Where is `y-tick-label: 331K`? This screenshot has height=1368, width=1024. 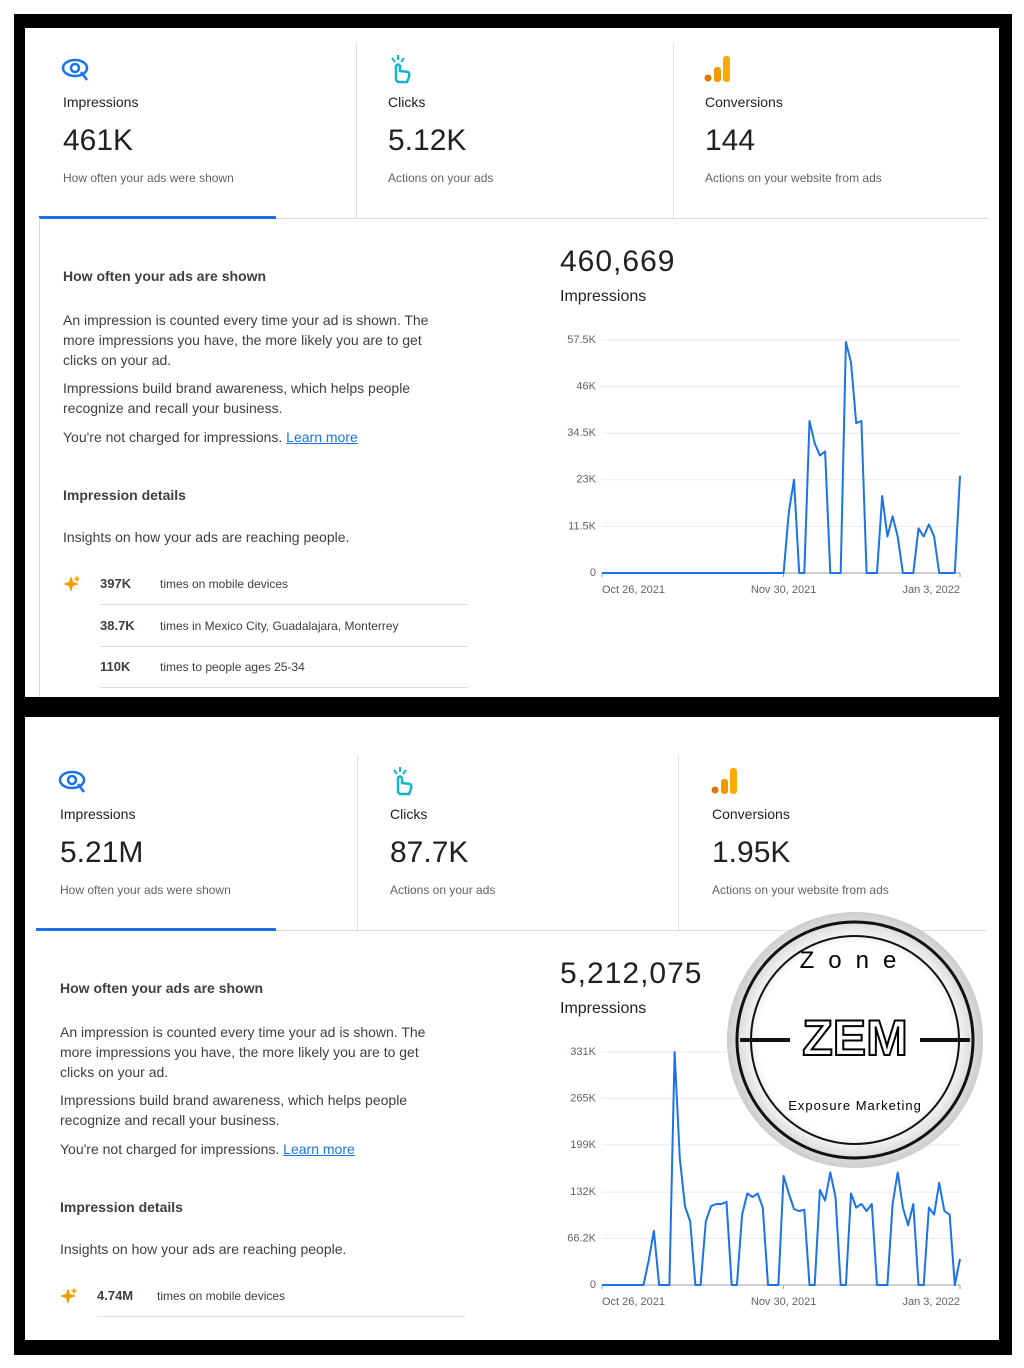 y-tick-label: 331K is located at coordinates (583, 1052).